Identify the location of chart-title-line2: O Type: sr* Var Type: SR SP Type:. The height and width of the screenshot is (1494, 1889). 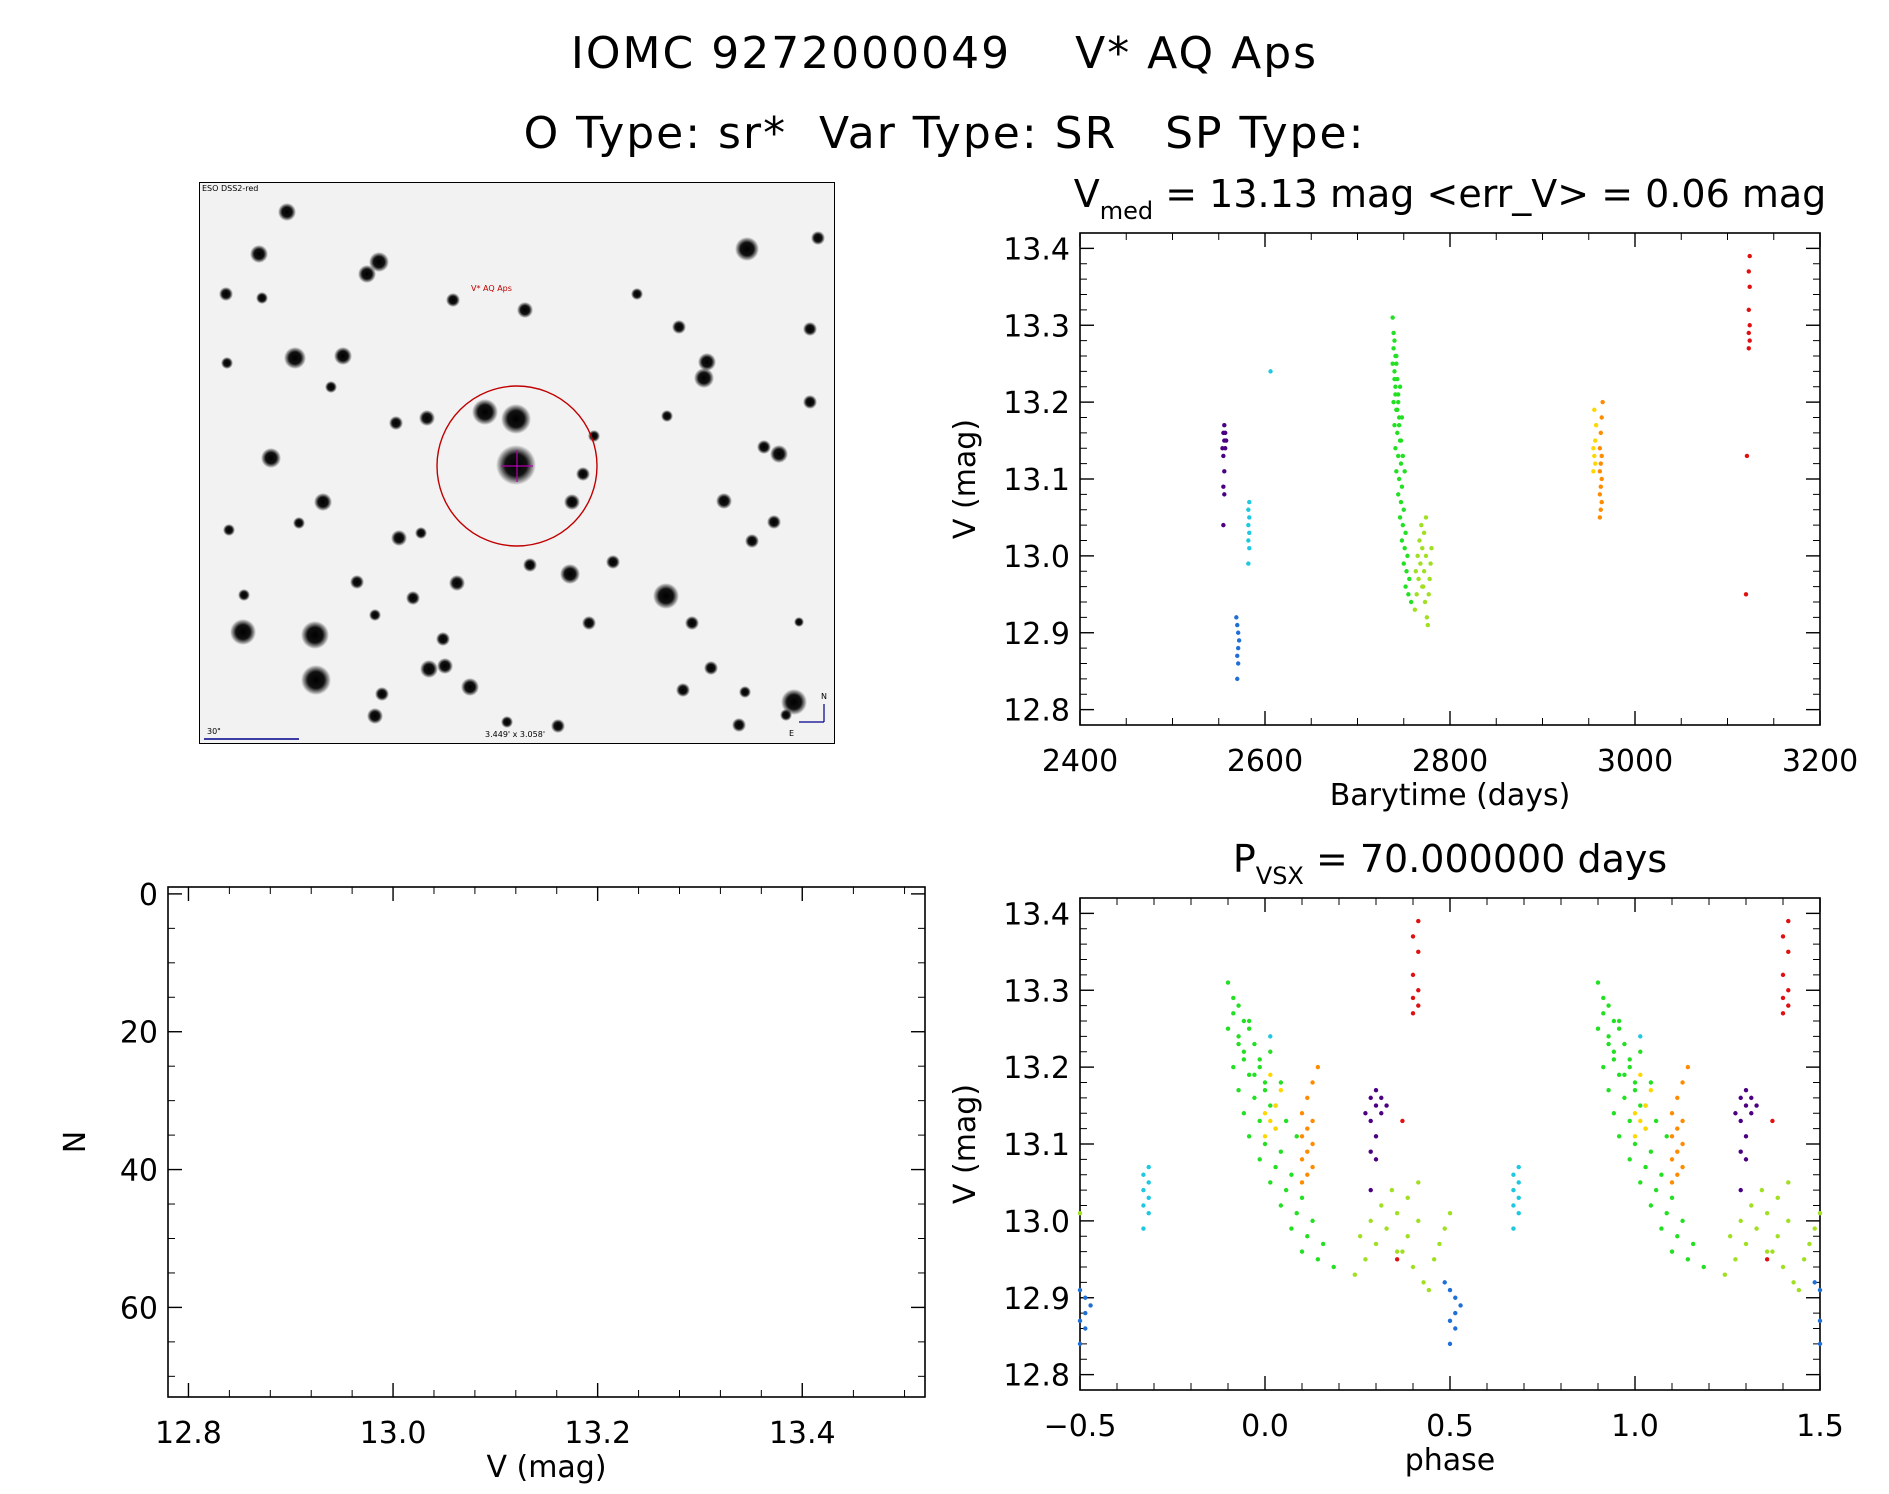
(944, 133).